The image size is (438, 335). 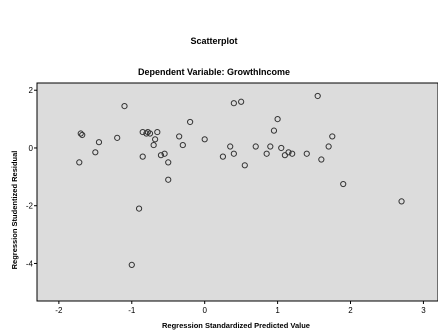 I want to click on x-axis-label: Regression Standardized Predicted Value, so click(x=236, y=325).